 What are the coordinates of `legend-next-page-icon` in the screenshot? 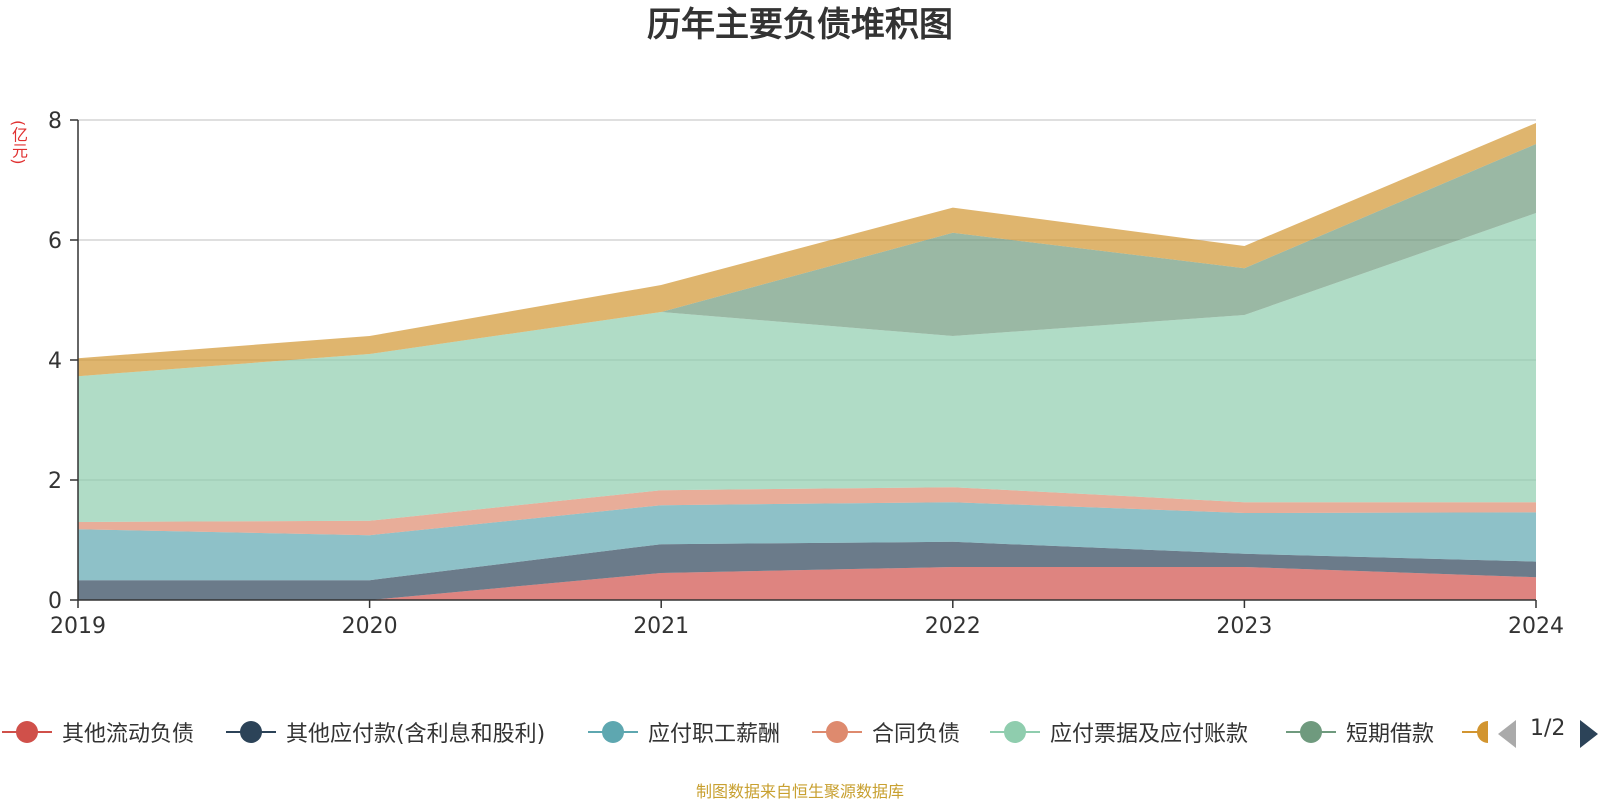 It's located at (1588, 734).